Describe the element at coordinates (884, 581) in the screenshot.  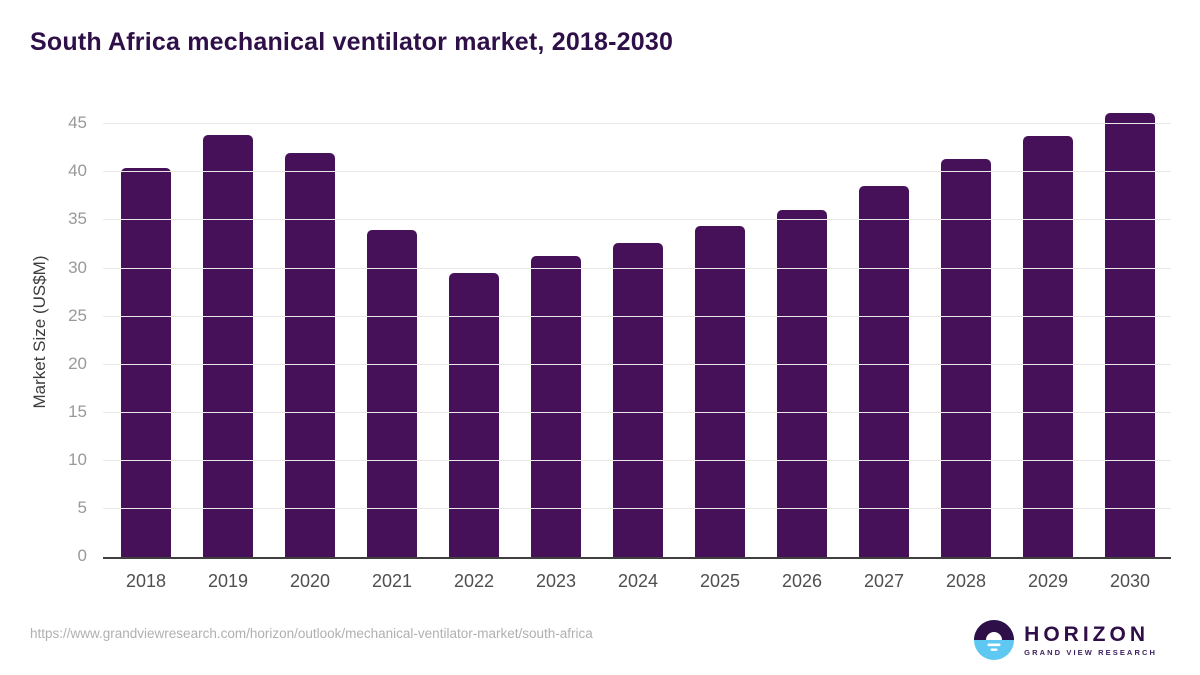
I see `x-tick-label: 2027` at that location.